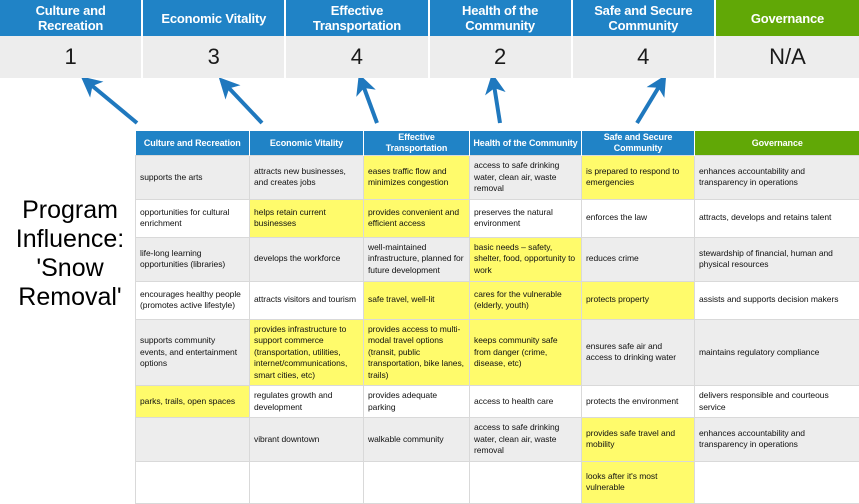 The width and height of the screenshot is (859, 504). What do you see at coordinates (638, 300) in the screenshot?
I see `matrix-cell: protects property` at bounding box center [638, 300].